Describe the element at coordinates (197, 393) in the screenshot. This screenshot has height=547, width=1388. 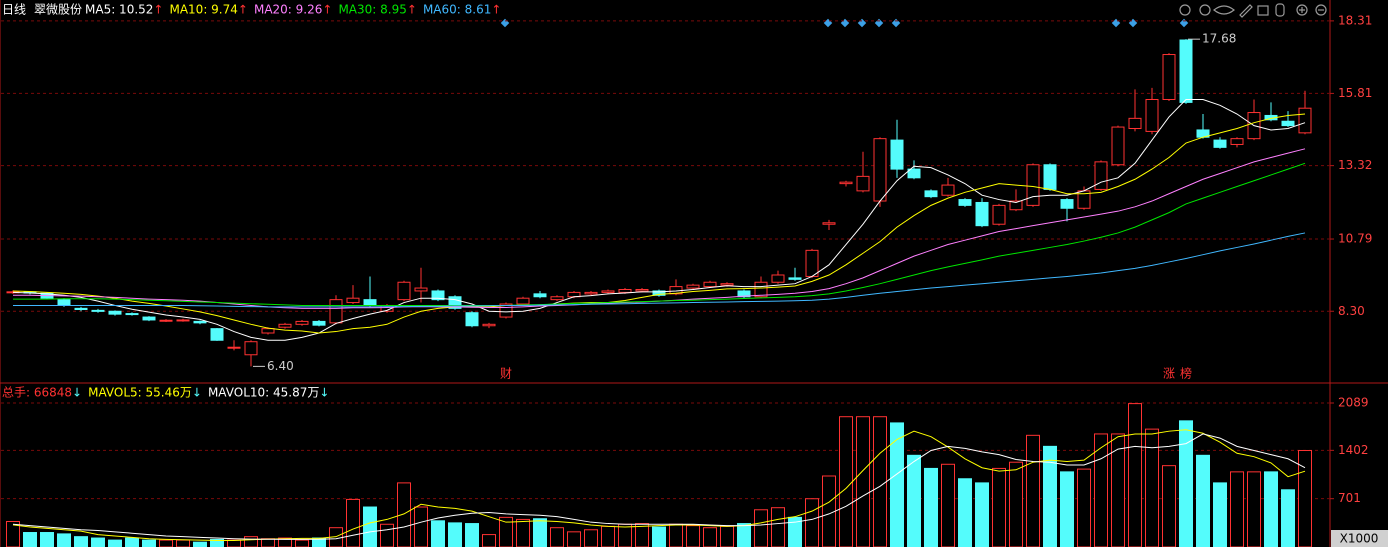
I see `legend-text: ↓` at that location.